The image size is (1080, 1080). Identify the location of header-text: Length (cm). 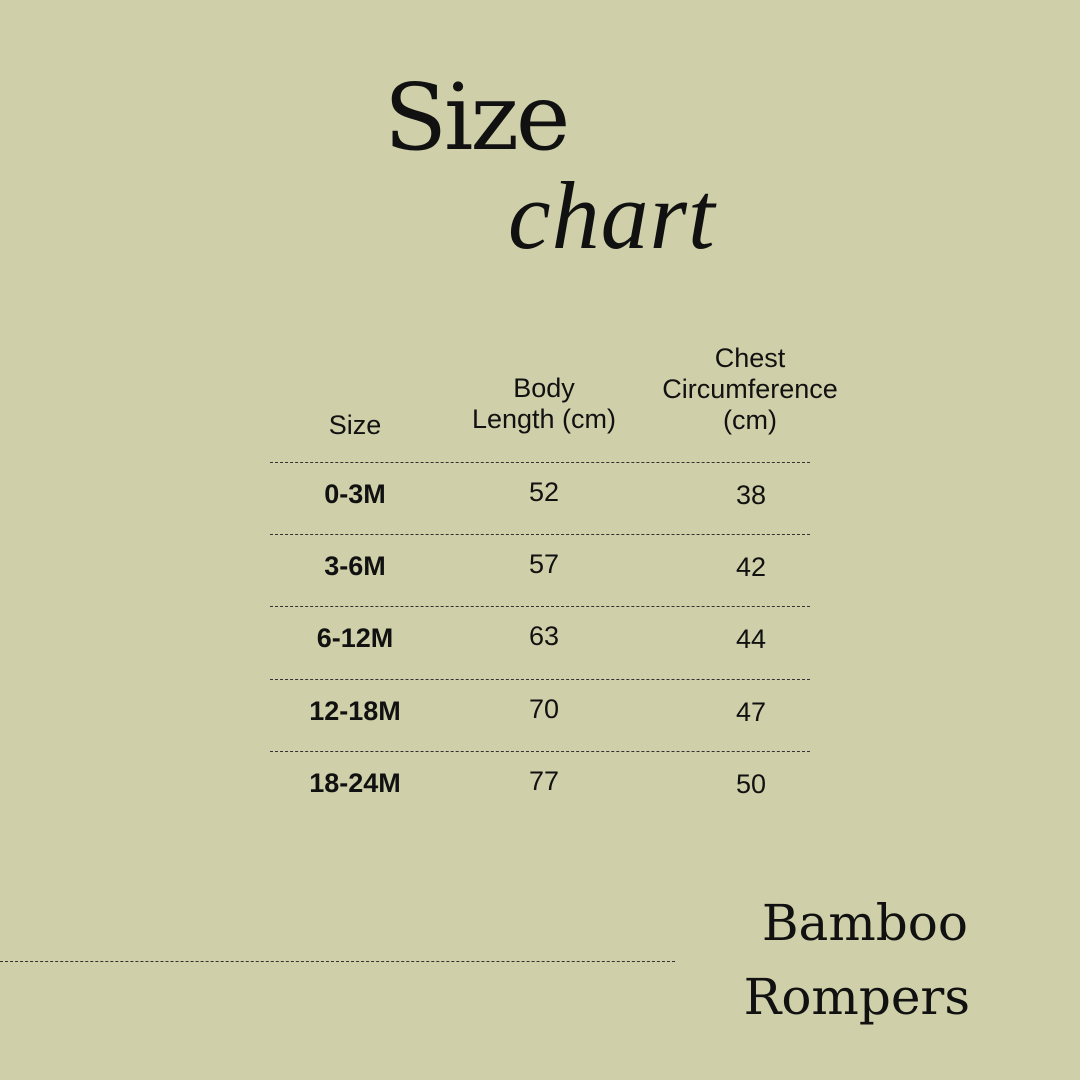
(544, 419).